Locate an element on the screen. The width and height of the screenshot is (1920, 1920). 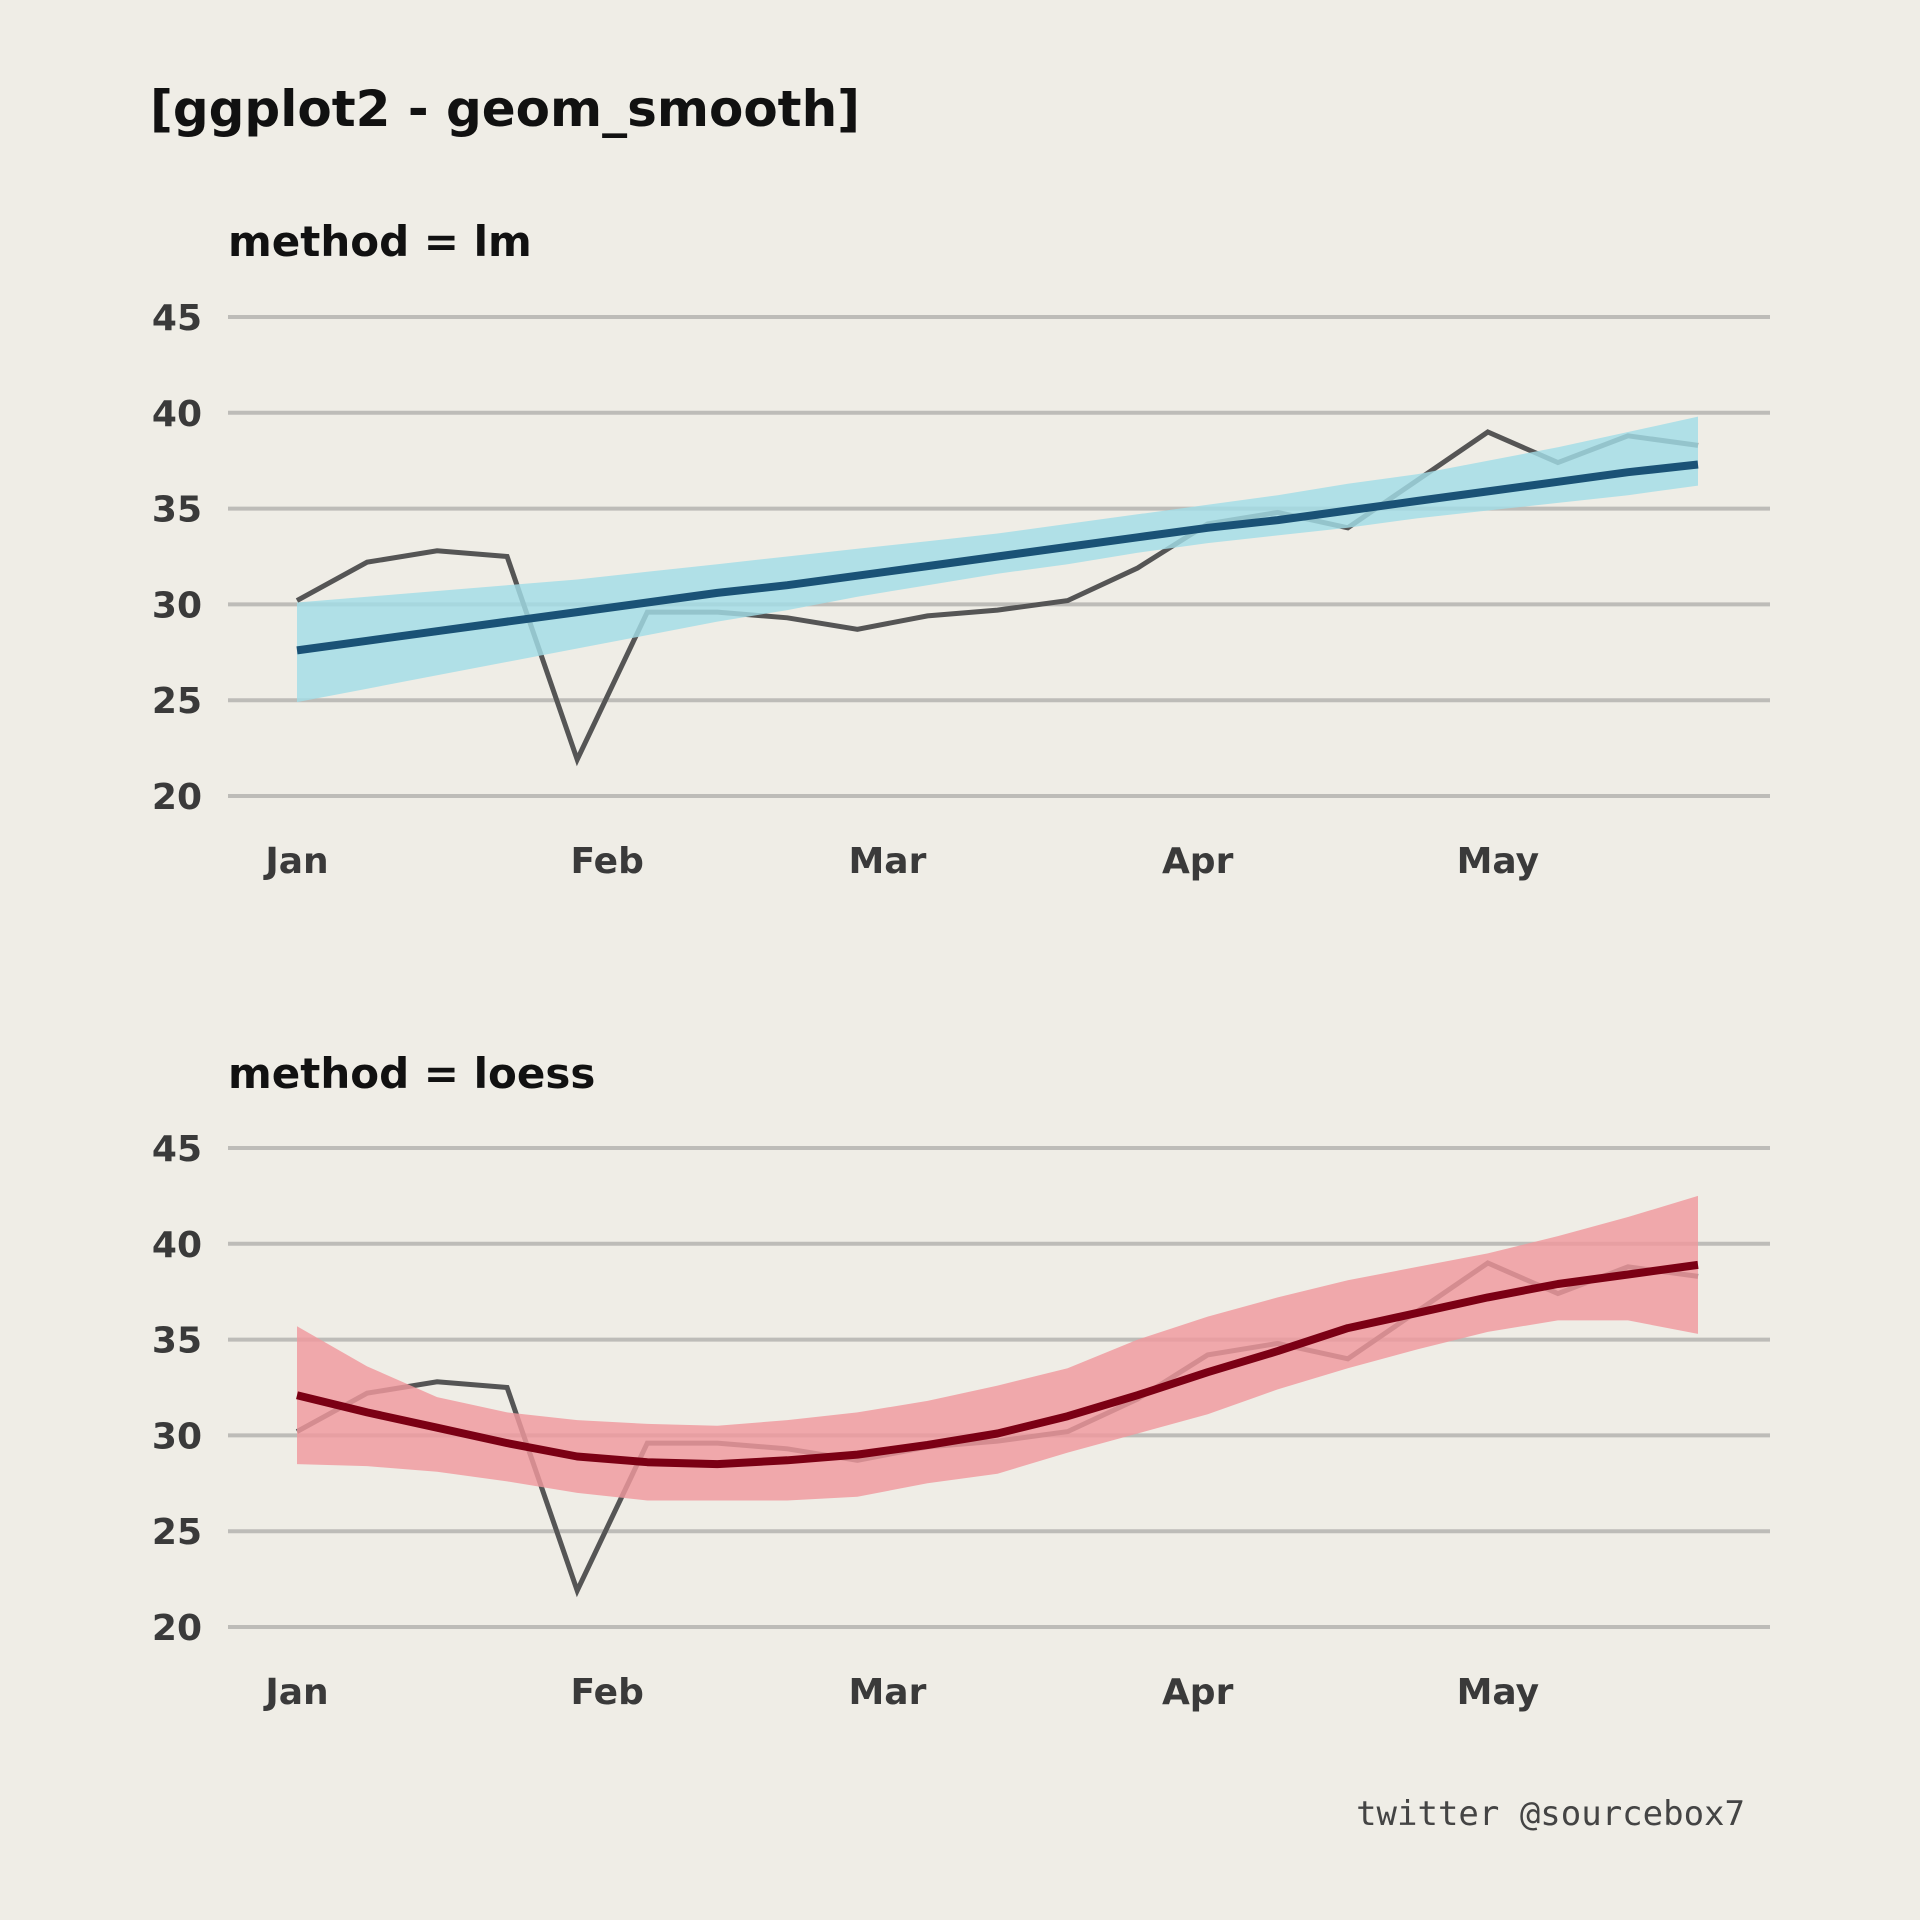
confidence-band is located at coordinates (997, 1348).